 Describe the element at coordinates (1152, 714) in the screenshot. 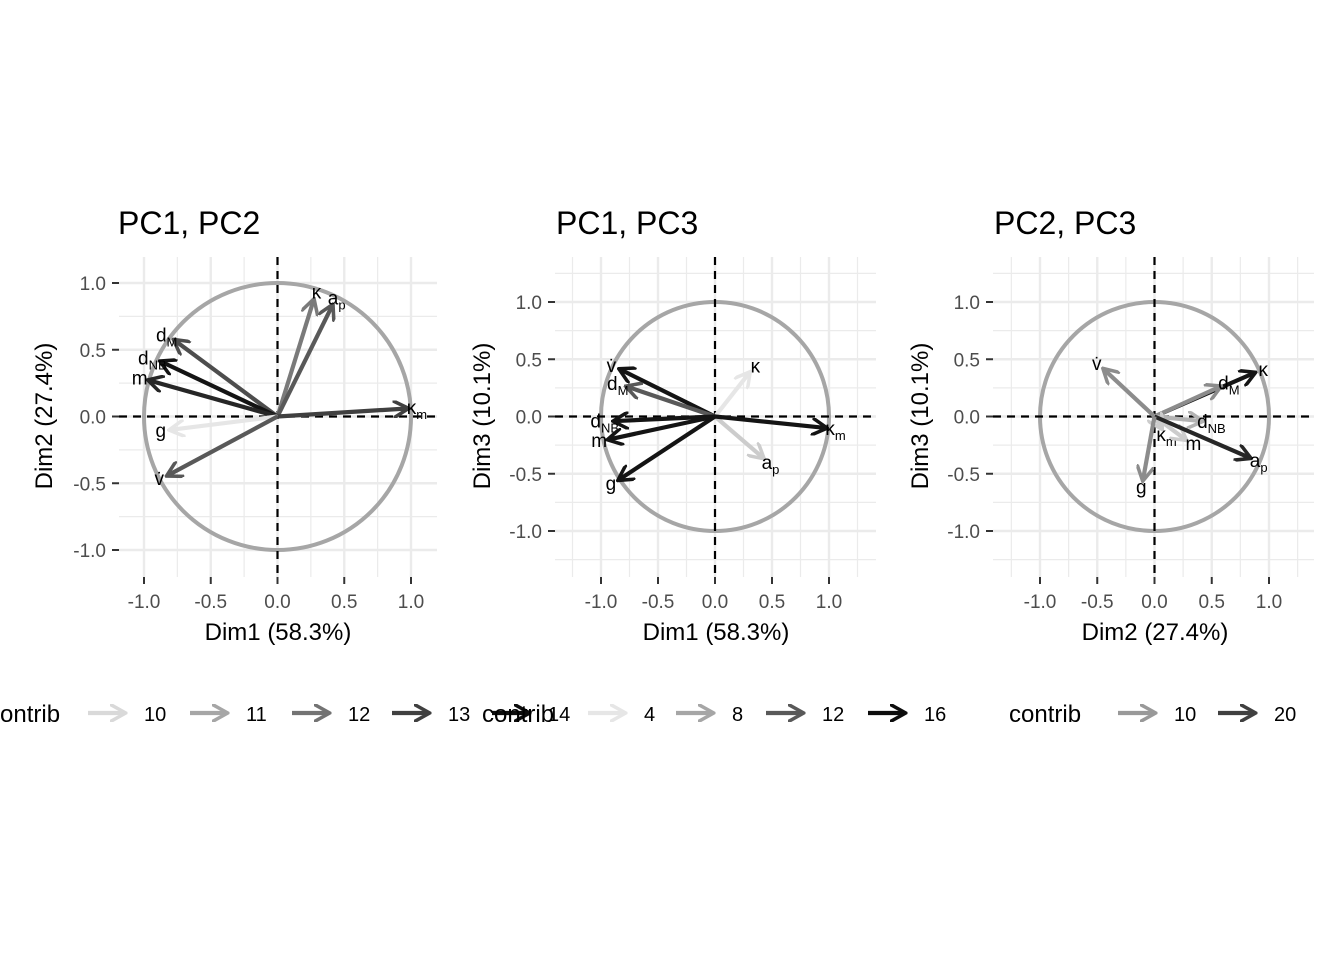

I see `legend: contrib 10 20` at that location.